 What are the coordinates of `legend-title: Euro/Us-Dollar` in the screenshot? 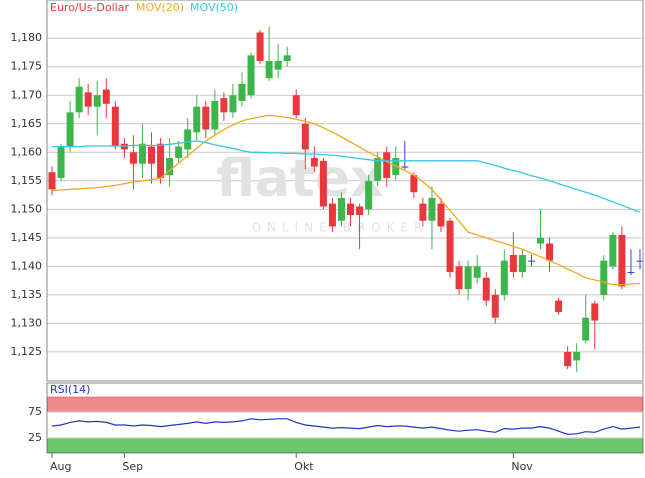 It's located at (89, 7).